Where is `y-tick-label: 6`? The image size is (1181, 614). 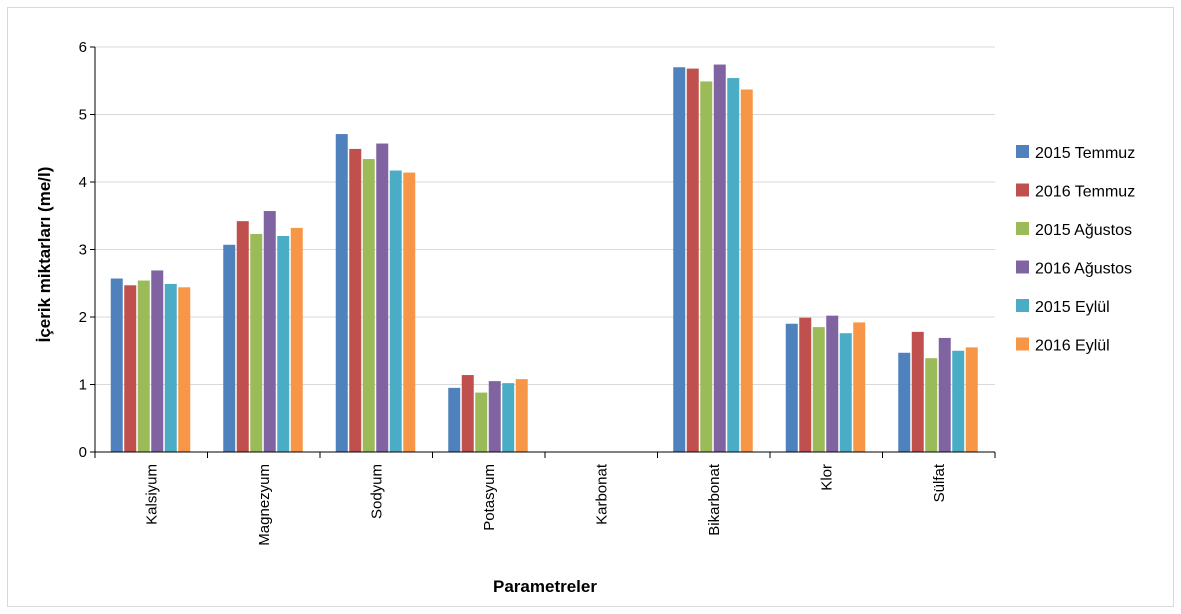
y-tick-label: 6 is located at coordinates (83, 47).